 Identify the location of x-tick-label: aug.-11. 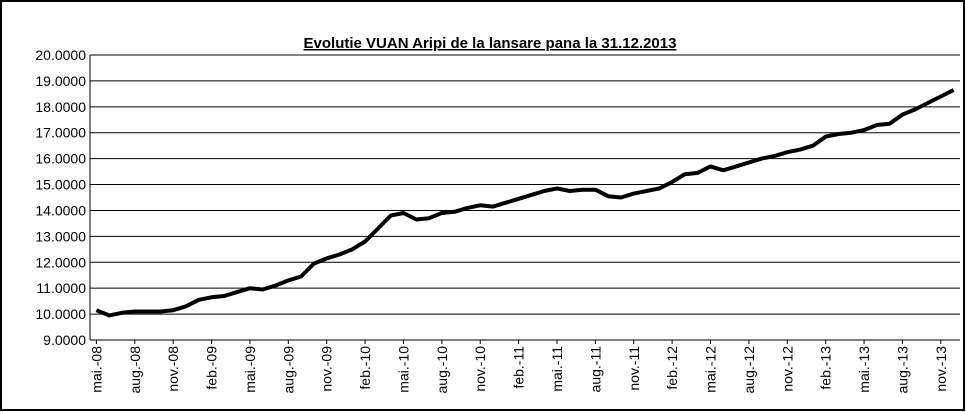
(595, 369).